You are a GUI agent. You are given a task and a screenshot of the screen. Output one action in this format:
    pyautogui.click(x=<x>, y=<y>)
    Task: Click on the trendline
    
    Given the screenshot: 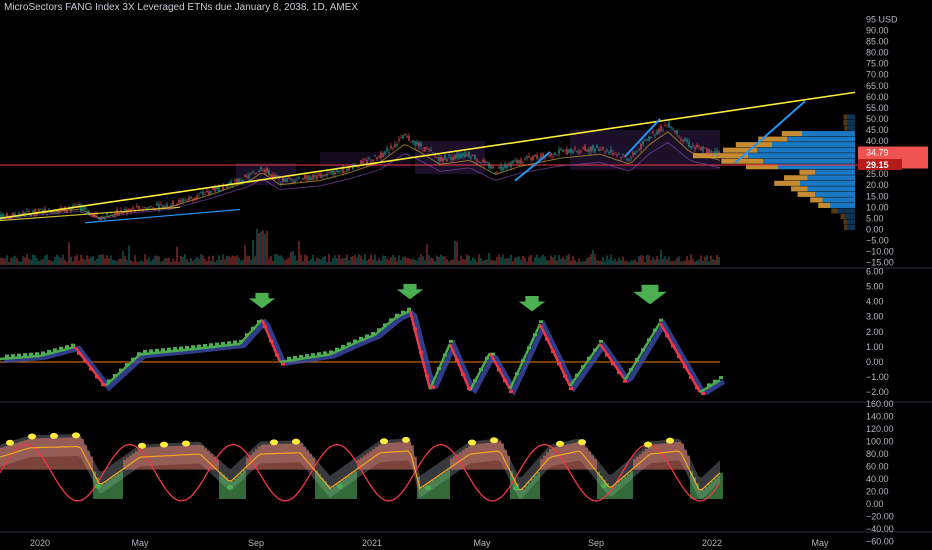 What is the action you would take?
    pyautogui.click(x=90, y=214)
    